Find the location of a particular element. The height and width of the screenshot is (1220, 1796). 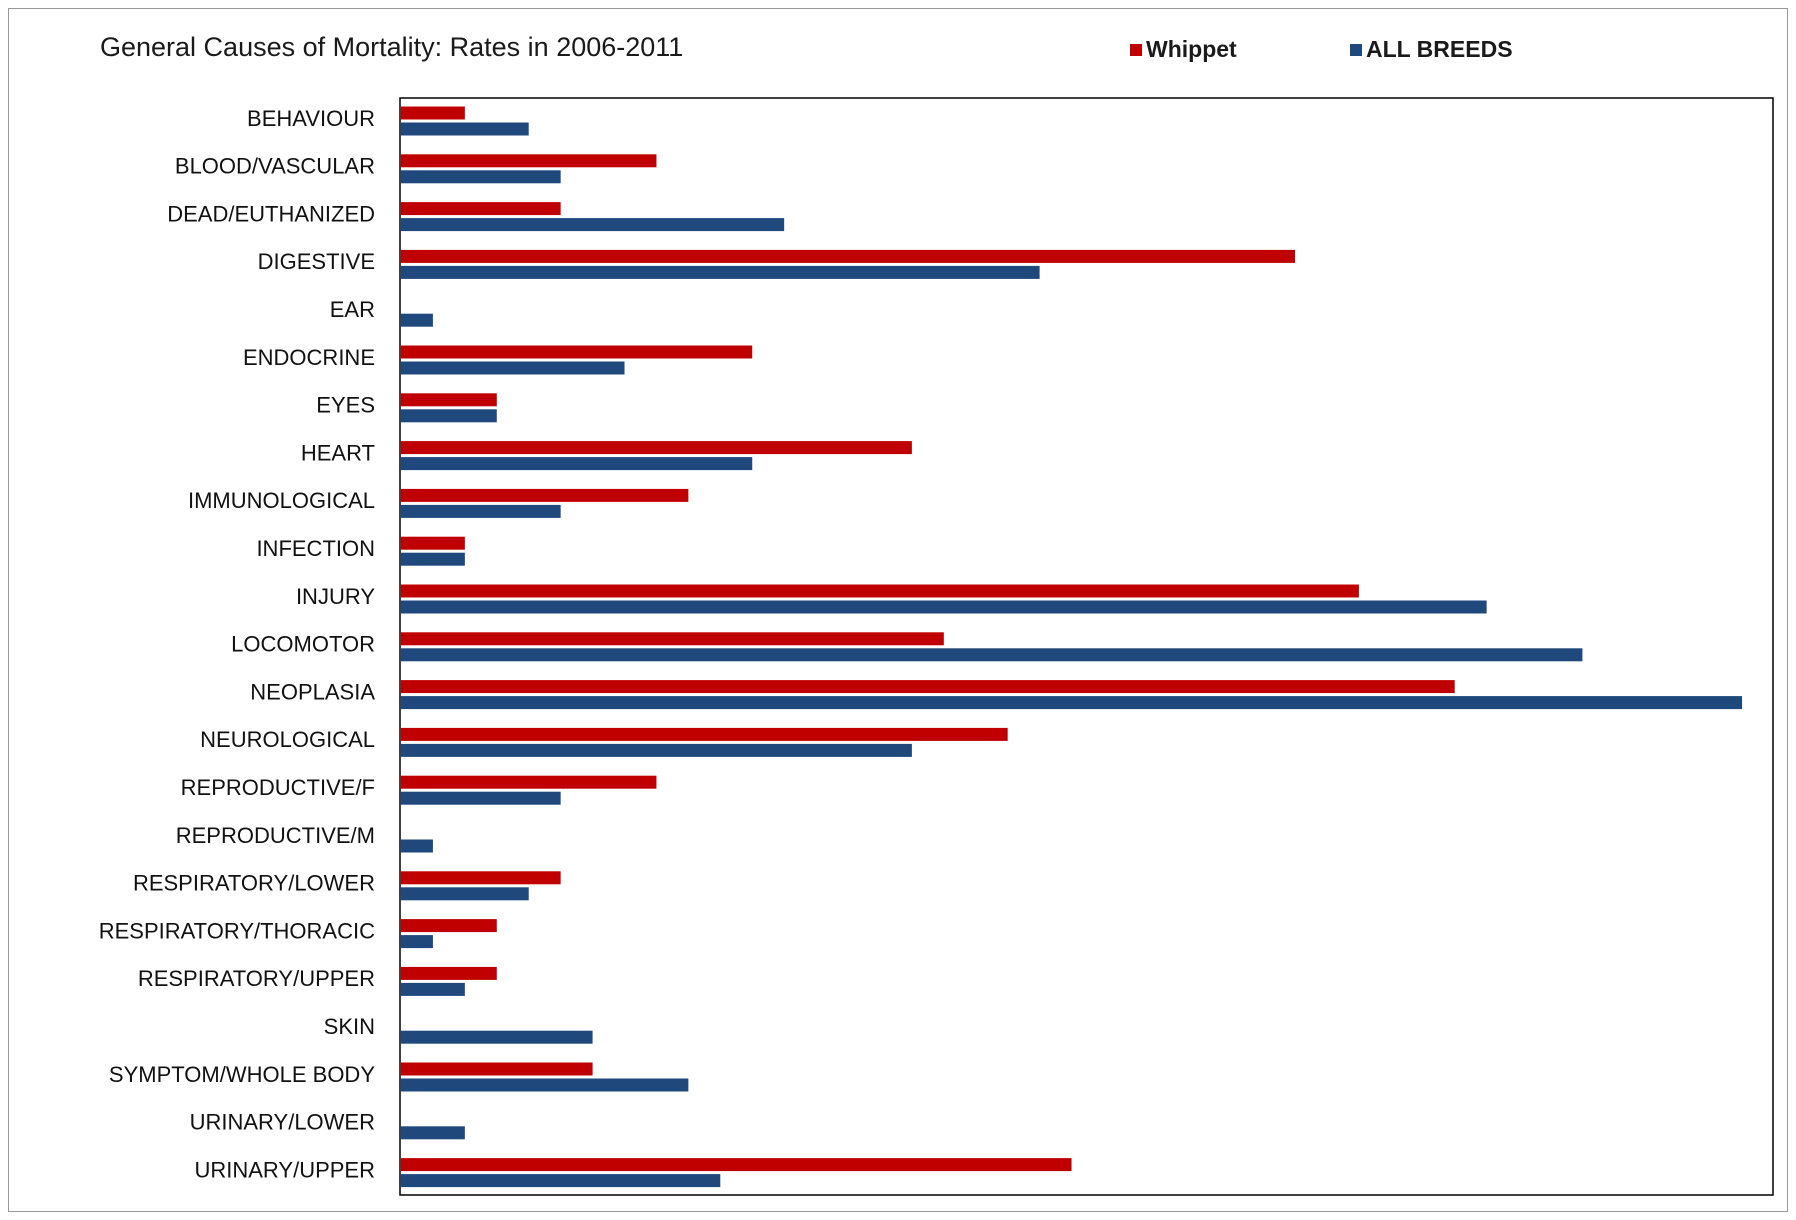

bar-all-breeds-neoplasia is located at coordinates (1072, 703).